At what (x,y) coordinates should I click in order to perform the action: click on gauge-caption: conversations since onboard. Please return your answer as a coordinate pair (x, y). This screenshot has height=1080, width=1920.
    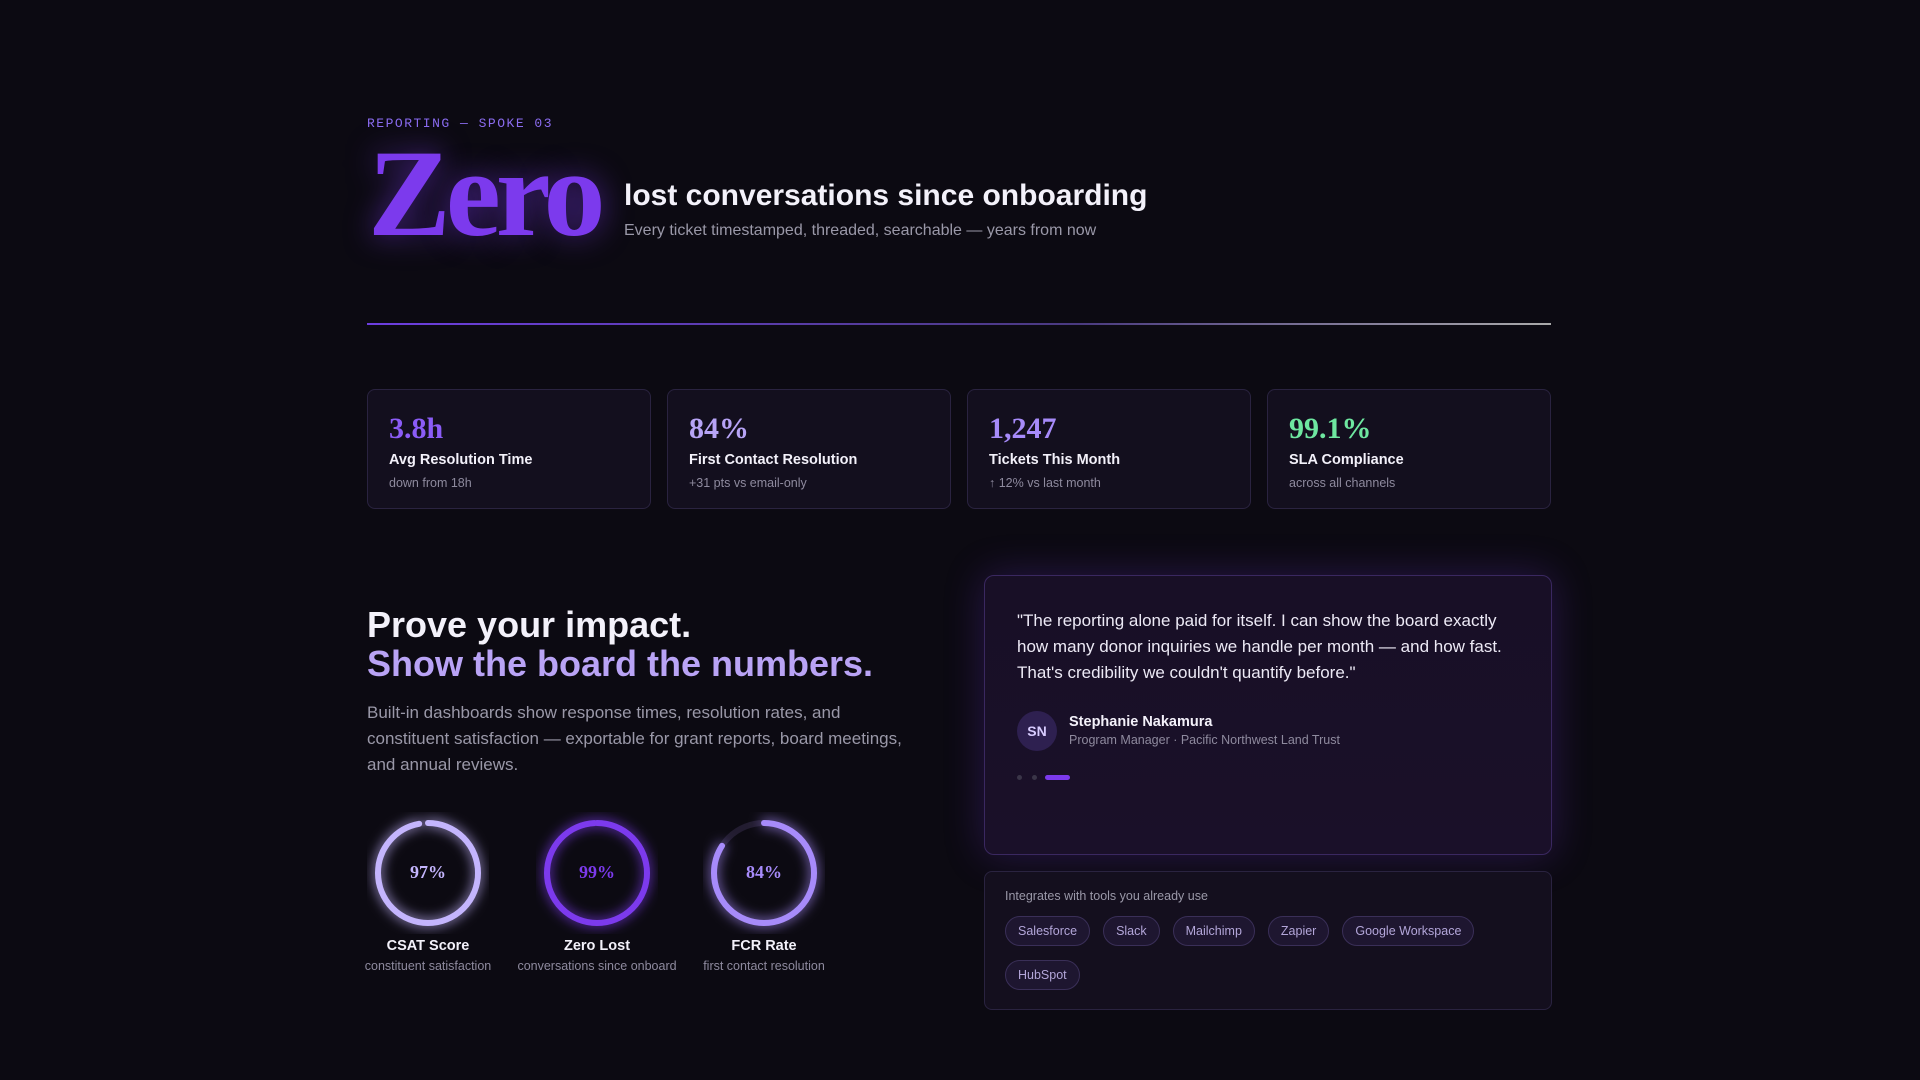
    Looking at the image, I should click on (597, 966).